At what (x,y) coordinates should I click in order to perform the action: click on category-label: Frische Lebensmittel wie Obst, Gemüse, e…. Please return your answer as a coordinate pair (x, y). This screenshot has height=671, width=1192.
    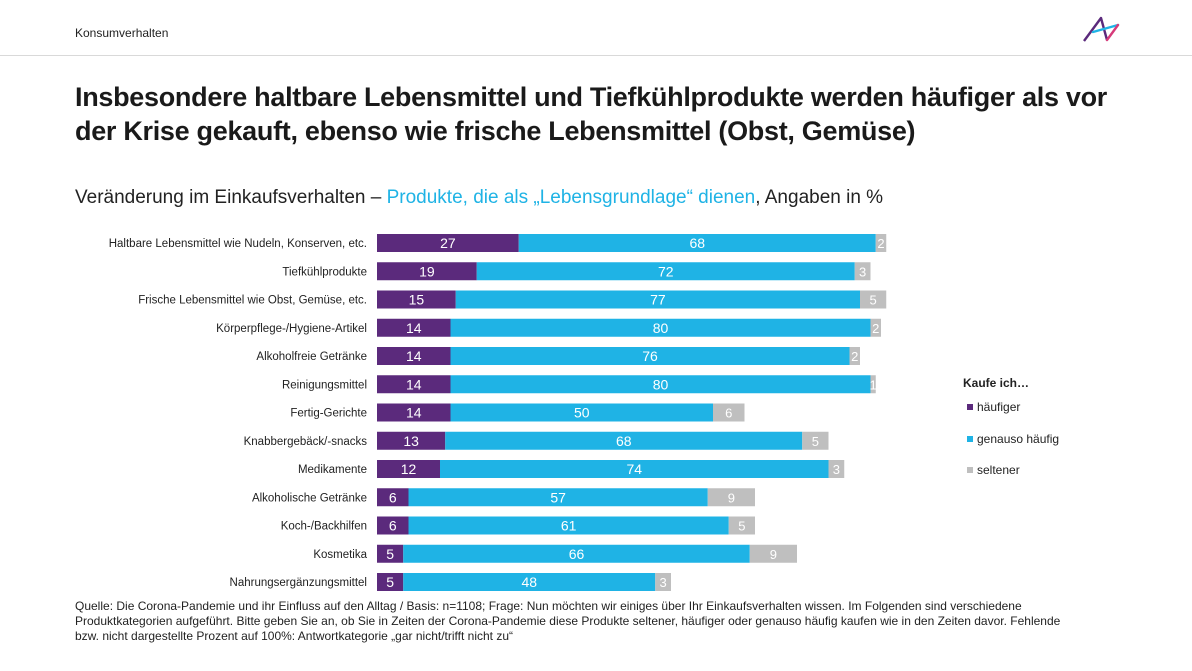
    Looking at the image, I should click on (252, 301).